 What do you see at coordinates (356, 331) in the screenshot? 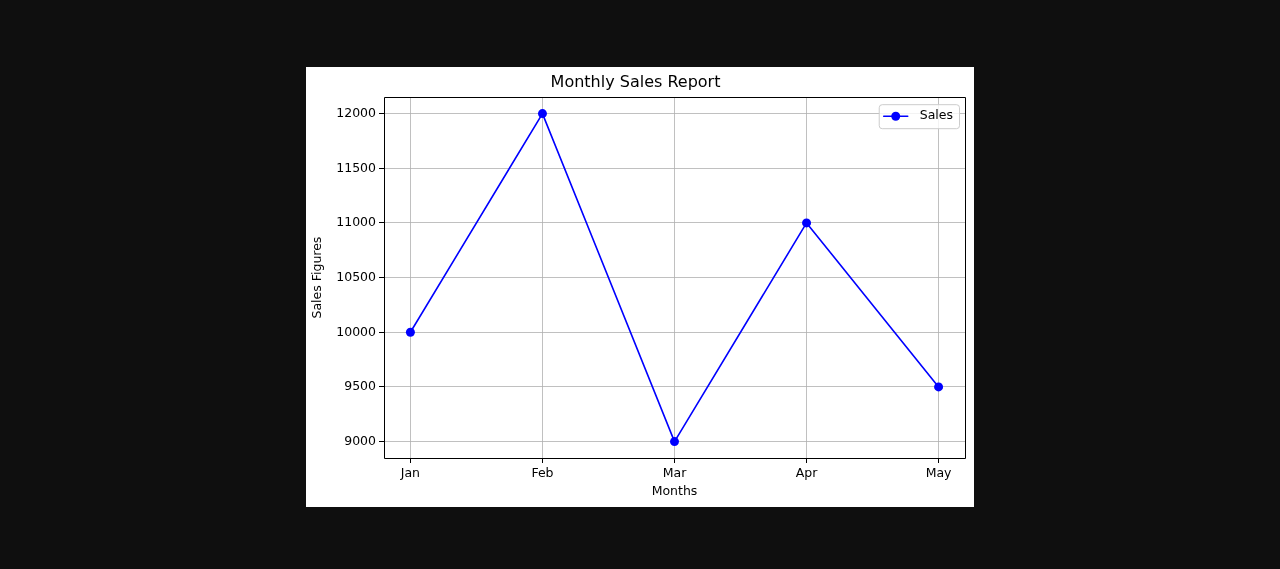
I see `y-tick-label: 10000` at bounding box center [356, 331].